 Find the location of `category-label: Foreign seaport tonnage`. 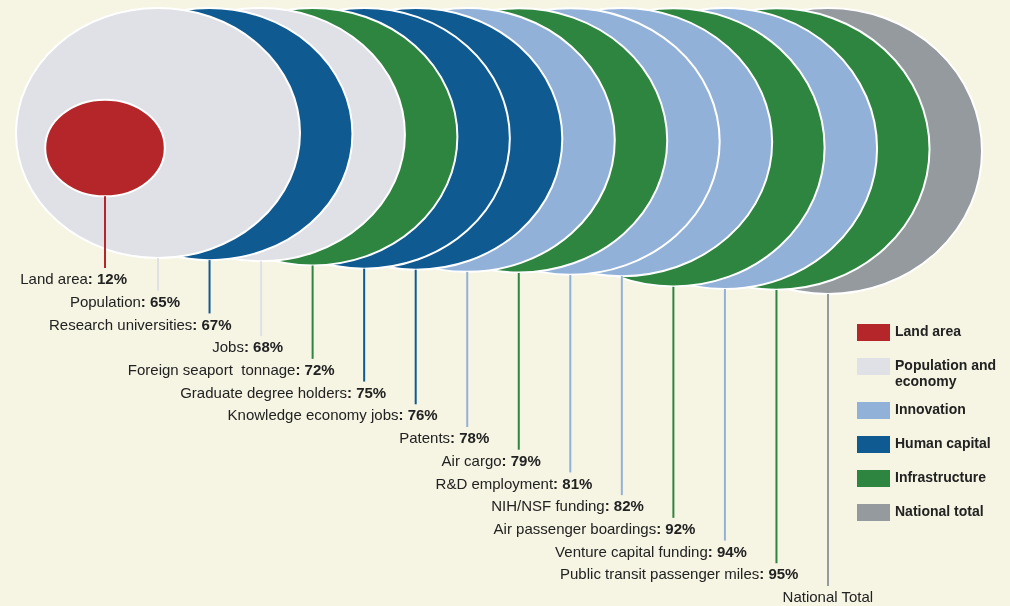

category-label: Foreign seaport tonnage is located at coordinates (211, 369).